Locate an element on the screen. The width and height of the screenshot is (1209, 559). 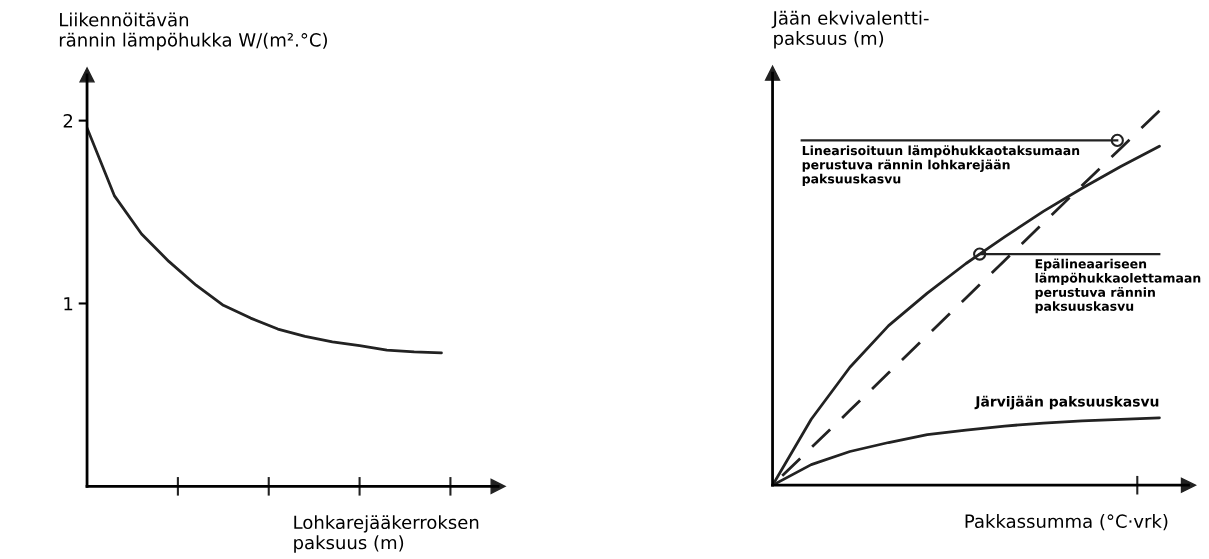
x-axis-title: Pakkassumma (°C·vrk) is located at coordinates (1066, 522).